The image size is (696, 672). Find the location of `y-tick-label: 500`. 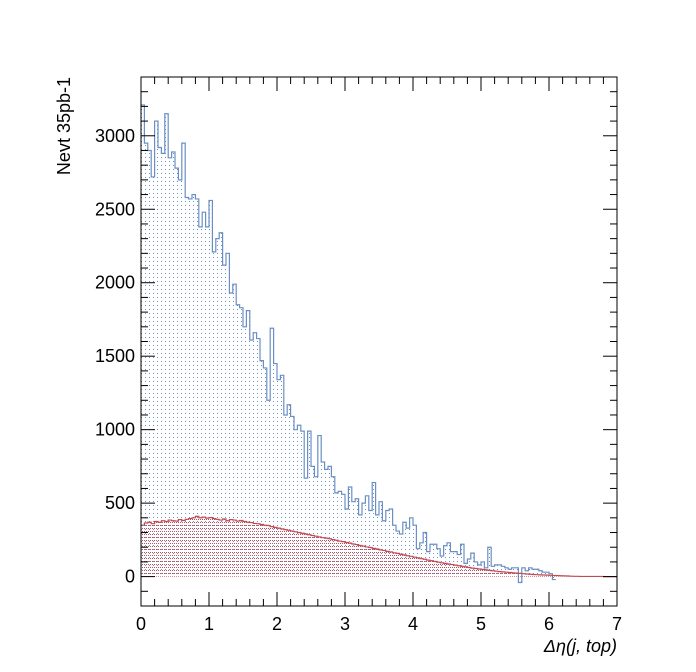

y-tick-label: 500 is located at coordinates (120, 503).